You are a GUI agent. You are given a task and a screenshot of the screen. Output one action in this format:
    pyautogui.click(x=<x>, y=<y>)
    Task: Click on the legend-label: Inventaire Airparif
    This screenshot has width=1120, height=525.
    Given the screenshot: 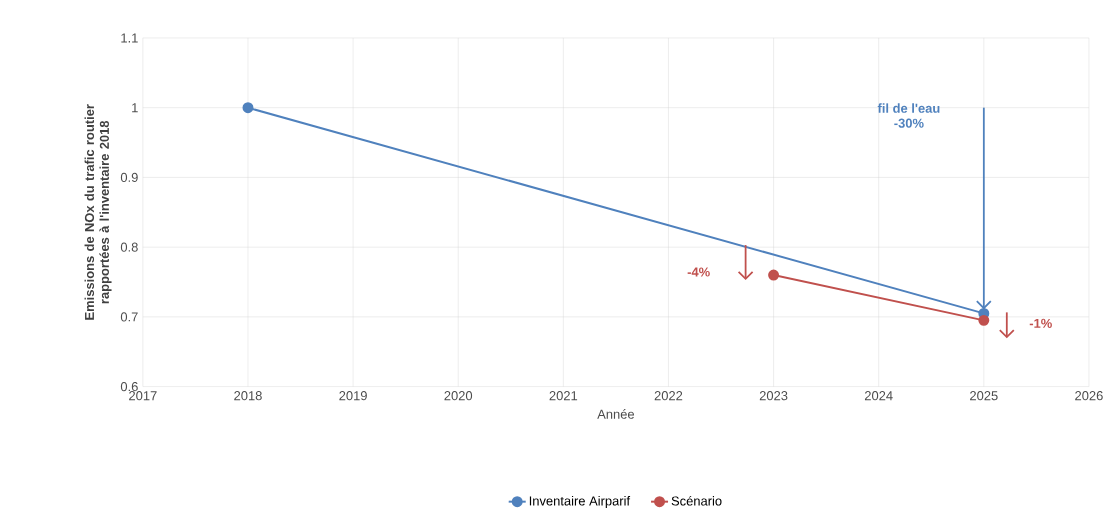 What is the action you would take?
    pyautogui.click(x=580, y=501)
    